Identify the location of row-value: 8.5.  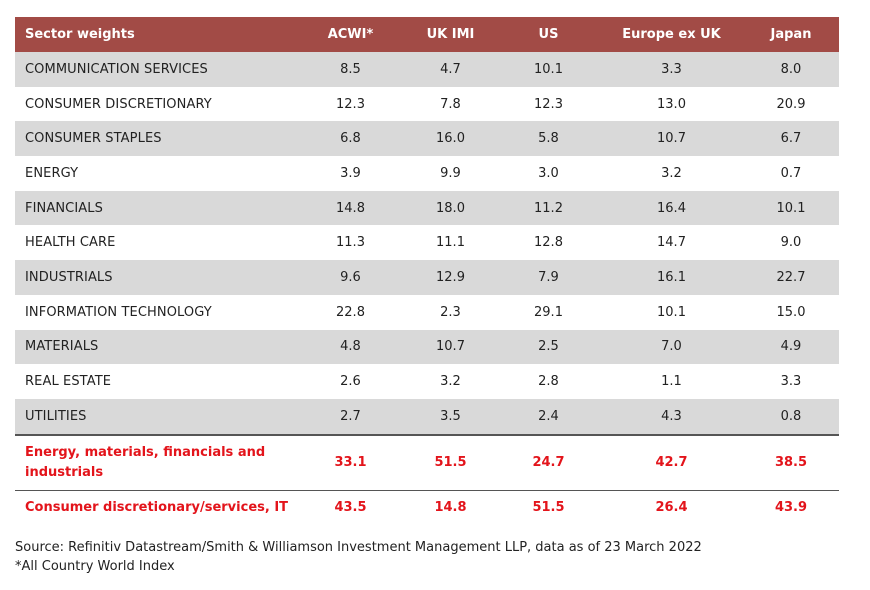
(350, 69).